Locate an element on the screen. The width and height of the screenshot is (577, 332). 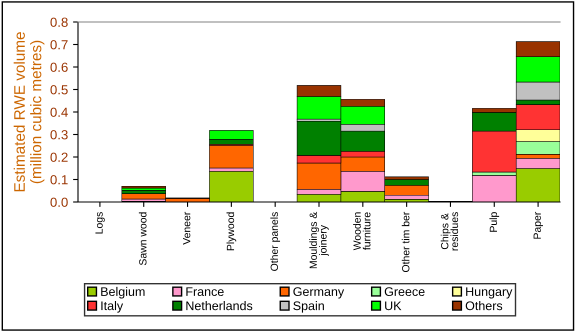
x-tick-label: Pulp is located at coordinates (494, 222).